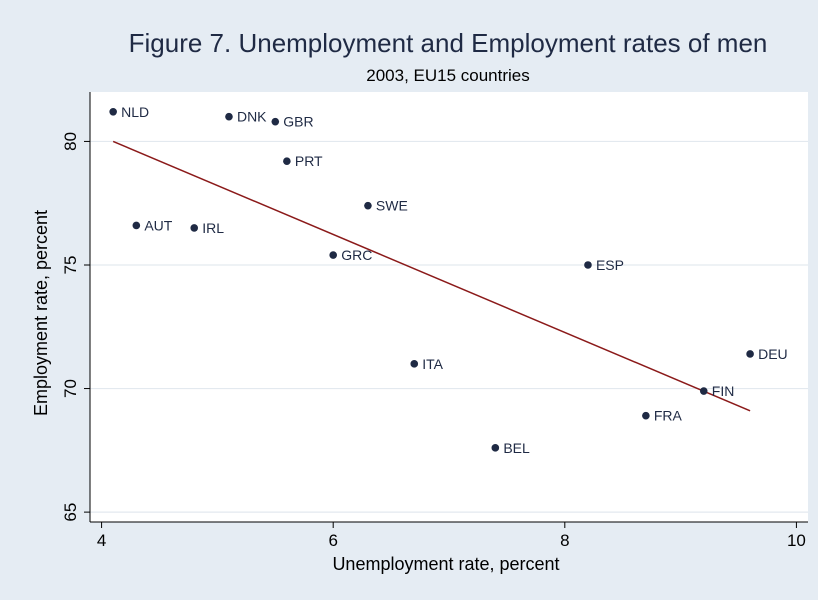 The height and width of the screenshot is (600, 818). Describe the element at coordinates (448, 75) in the screenshot. I see `chart-subtitle: 2003, EU15 countries` at that location.